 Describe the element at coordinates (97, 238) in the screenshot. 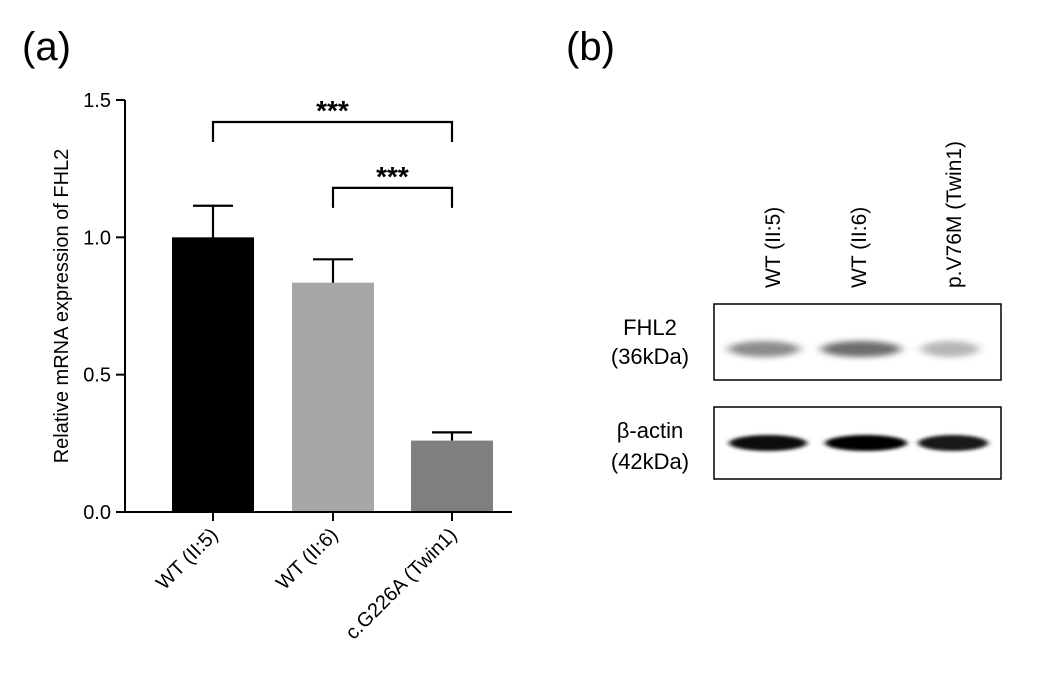

I see `y-tick-label: 1.0` at that location.